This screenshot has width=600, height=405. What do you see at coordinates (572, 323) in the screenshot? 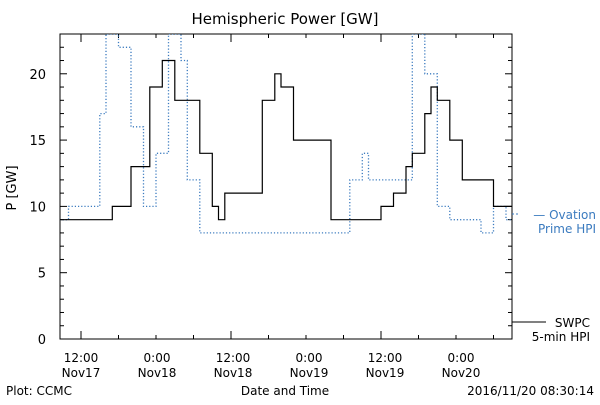
I see `legend-swpc-label: SWPC` at bounding box center [572, 323].